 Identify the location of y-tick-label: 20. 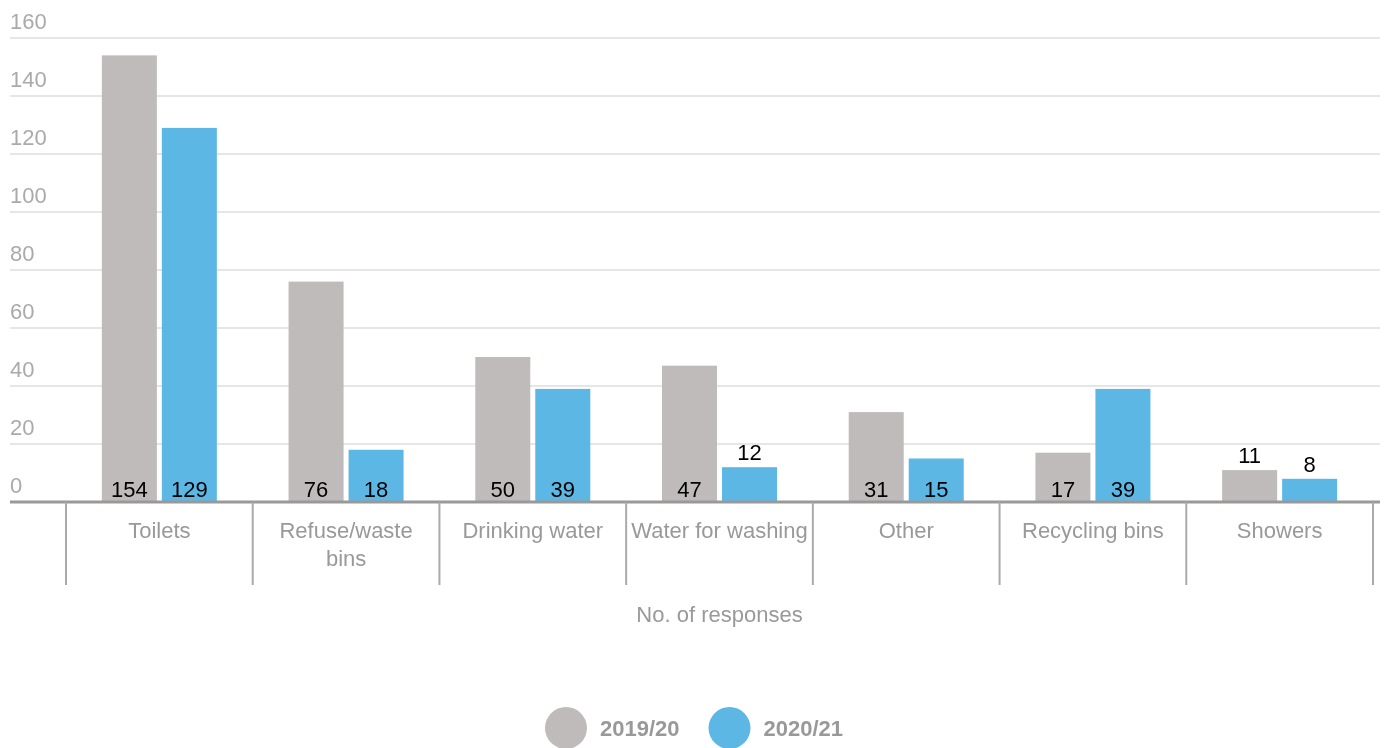
(22, 427).